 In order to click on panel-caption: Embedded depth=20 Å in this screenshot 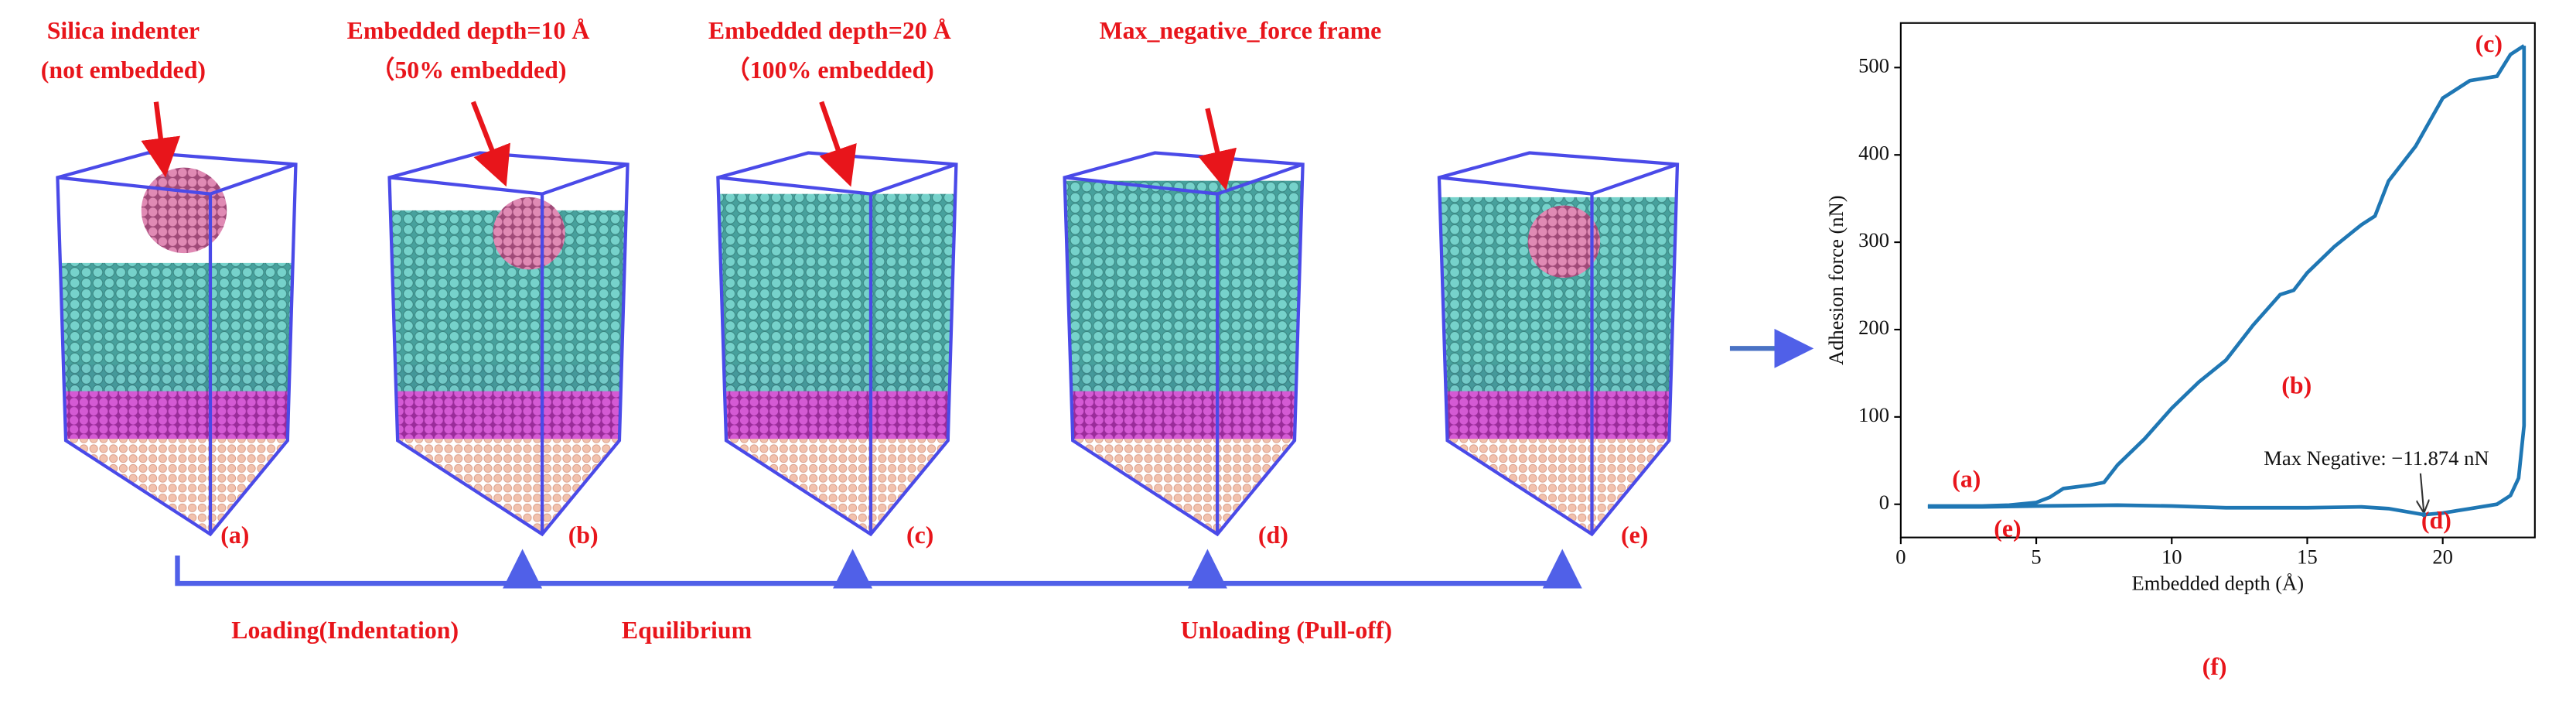, I will do `click(830, 30)`.